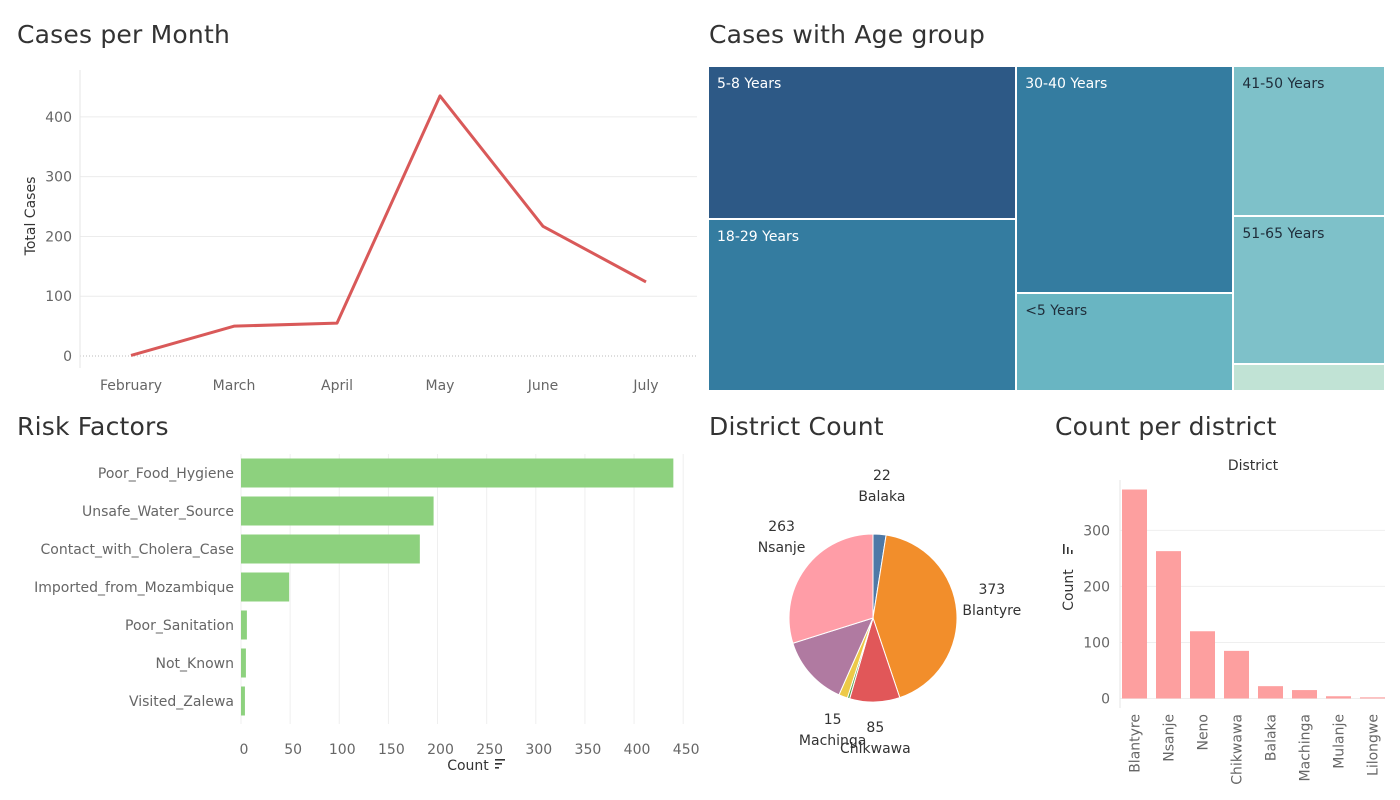  Describe the element at coordinates (1309, 141) in the screenshot. I see `treemap-cell: 41-50 Years` at that location.